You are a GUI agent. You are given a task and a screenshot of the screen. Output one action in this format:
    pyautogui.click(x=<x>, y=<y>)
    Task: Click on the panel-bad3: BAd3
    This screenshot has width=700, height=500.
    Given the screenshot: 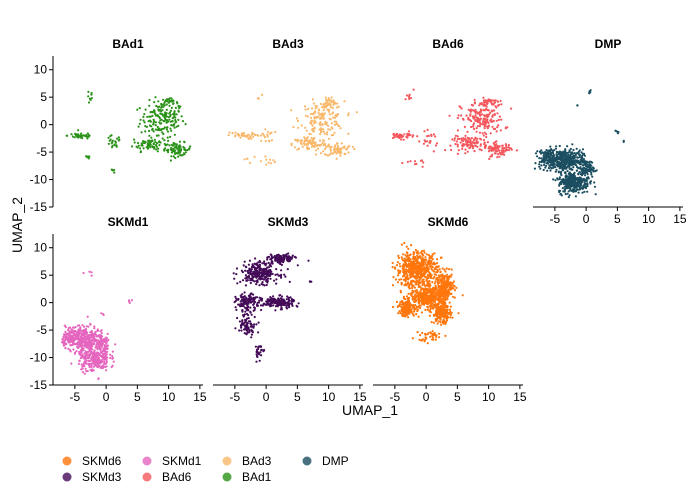 What is the action you would take?
    pyautogui.click(x=292, y=101)
    